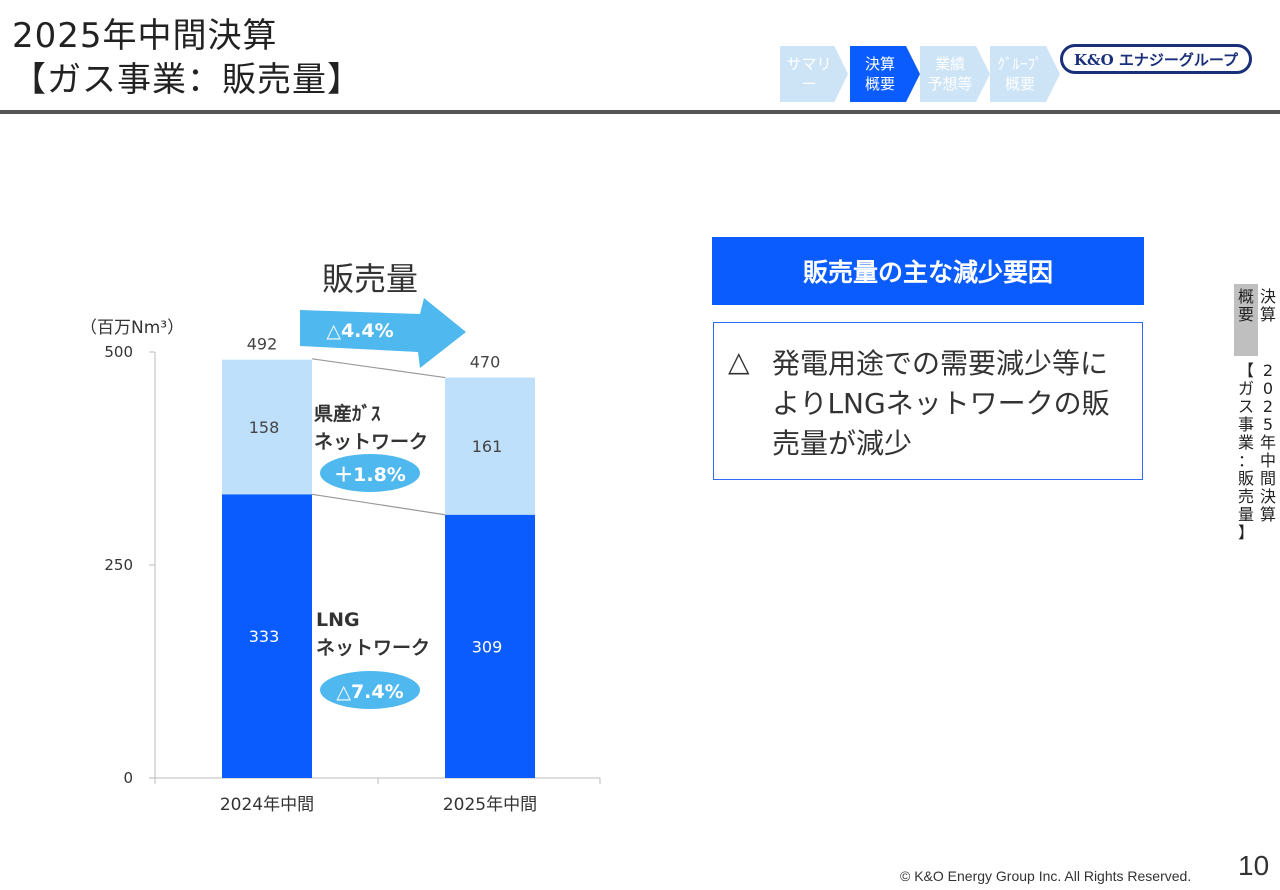 Image resolution: width=1280 pixels, height=890 pixels. What do you see at coordinates (267, 805) in the screenshot?
I see `x-tick-label: 2024年中間` at bounding box center [267, 805].